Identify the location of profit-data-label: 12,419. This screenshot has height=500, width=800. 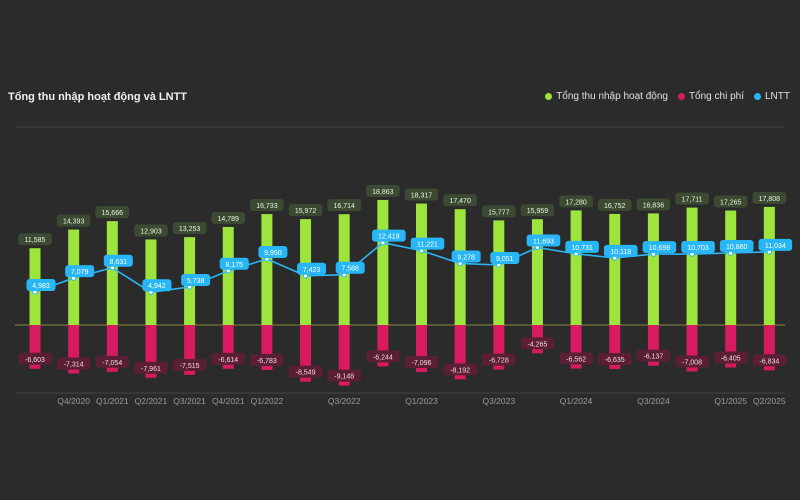
(389, 237).